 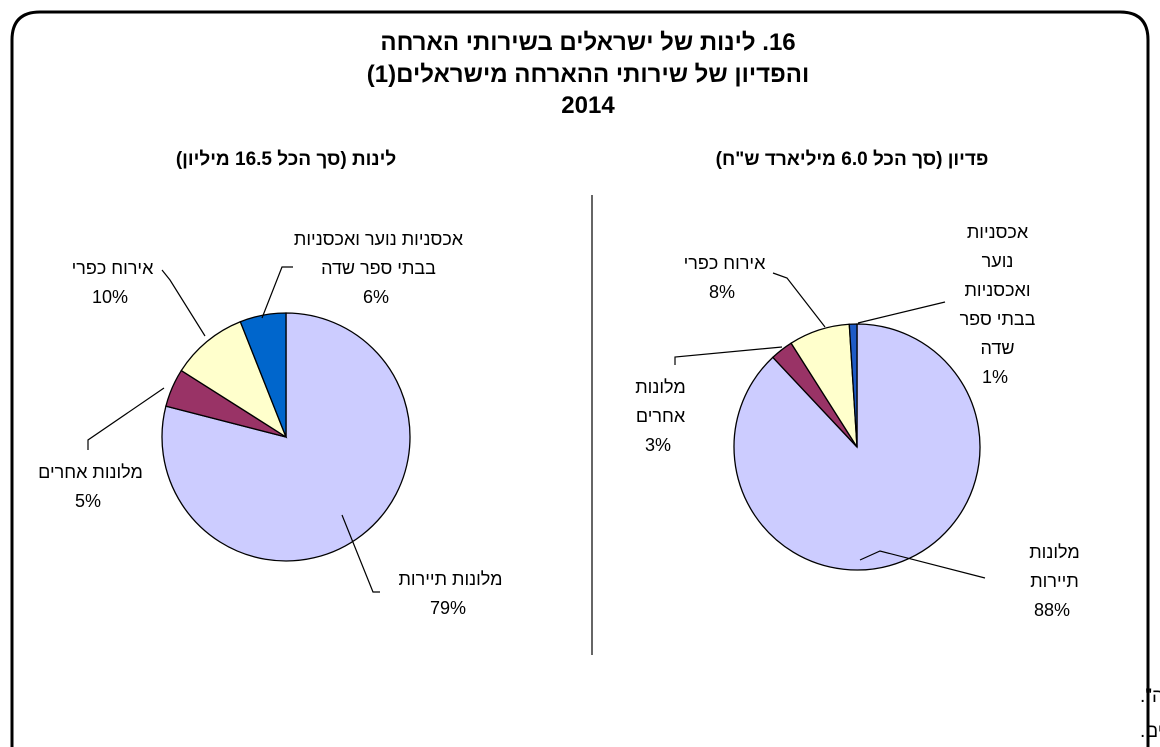 I want to click on leader-revenue-hostels, so click(x=901, y=312).